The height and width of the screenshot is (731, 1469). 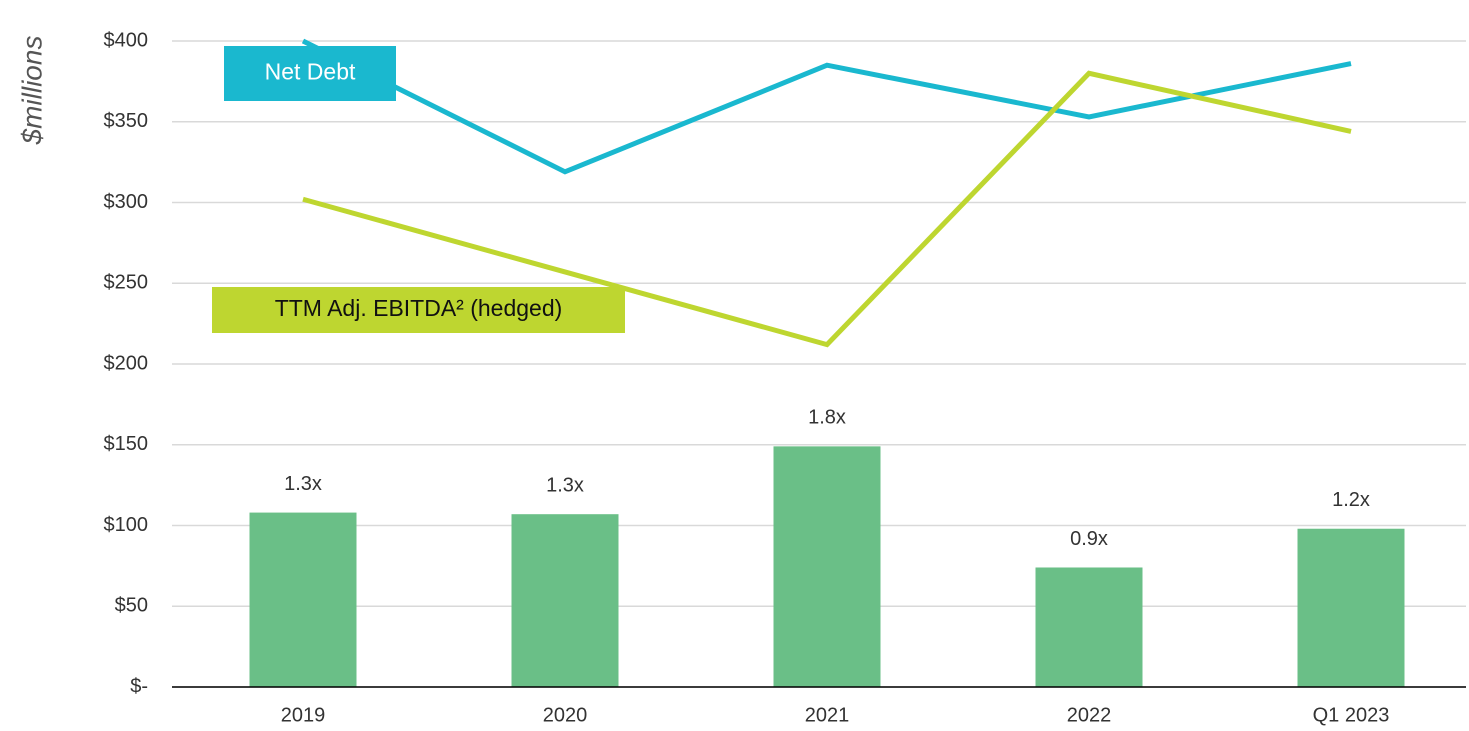 I want to click on bar-label: 1.2x, so click(x=1351, y=500).